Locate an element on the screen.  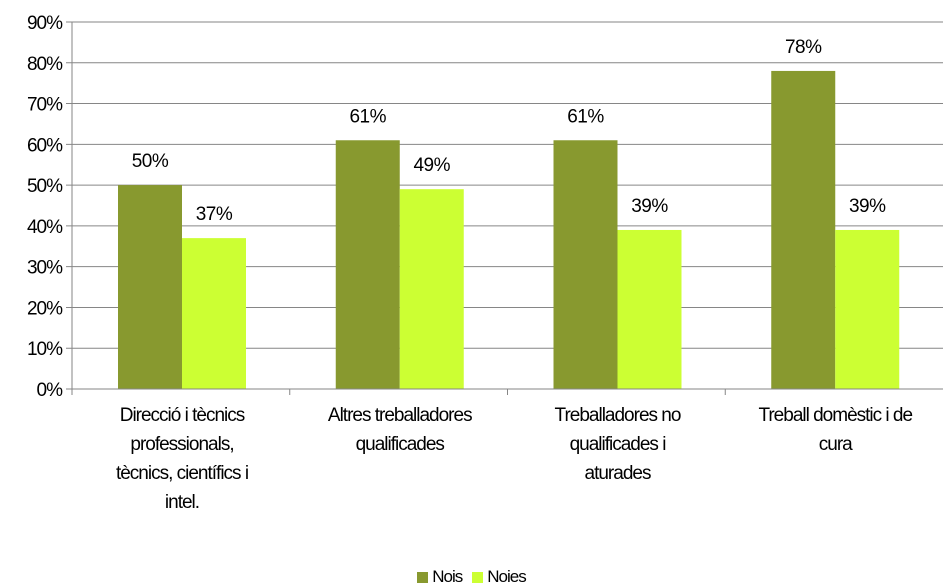
x-tick-label: aturades is located at coordinates (618, 473).